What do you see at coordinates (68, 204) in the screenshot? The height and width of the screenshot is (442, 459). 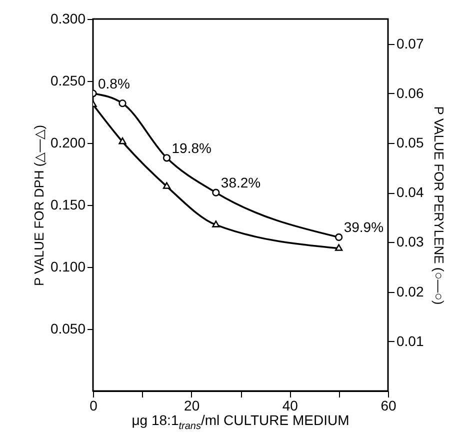 I see `y-tick-label: 0.150` at bounding box center [68, 204].